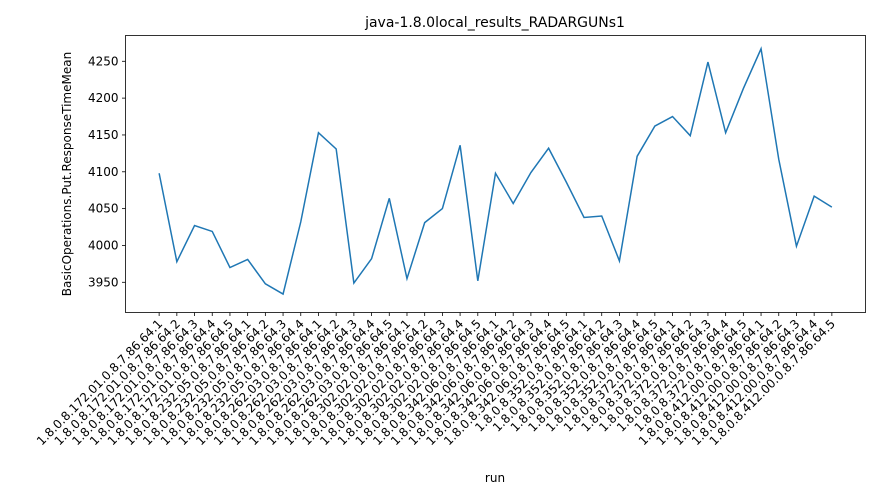  Describe the element at coordinates (103, 98) in the screenshot. I see `y-tick-label: 4200` at that location.